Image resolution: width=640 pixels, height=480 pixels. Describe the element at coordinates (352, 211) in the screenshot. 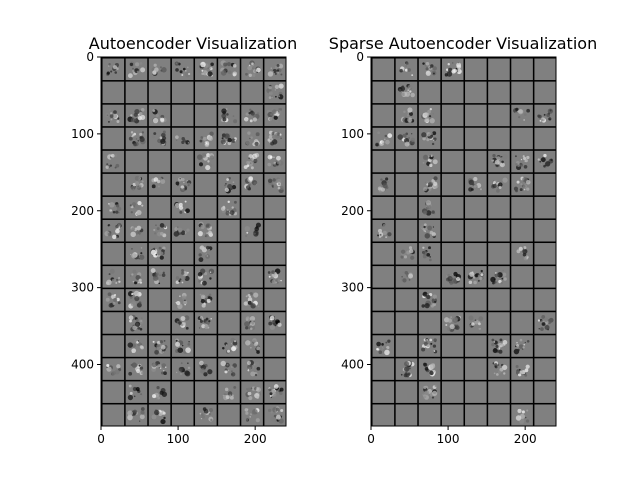

I see `y-tick-label: 200` at that location.